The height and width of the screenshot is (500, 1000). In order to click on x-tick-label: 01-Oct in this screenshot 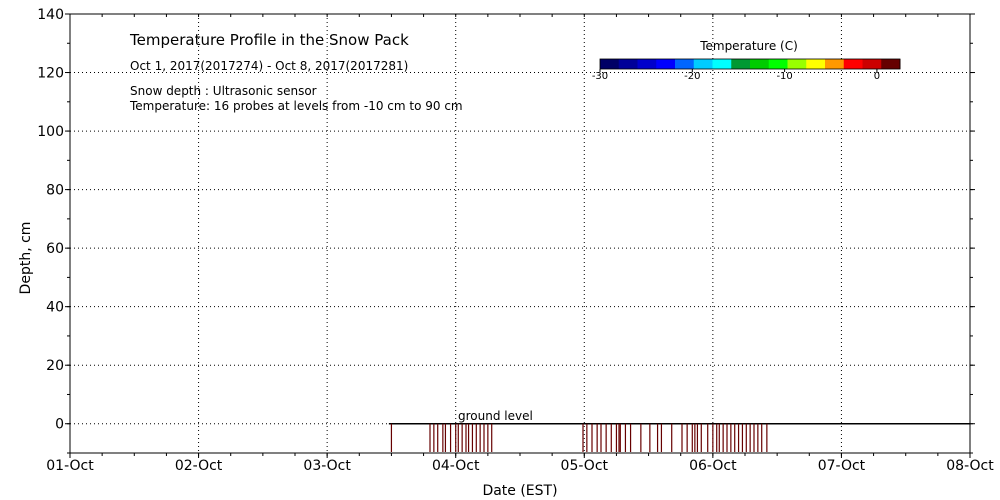, I will do `click(70, 466)`.